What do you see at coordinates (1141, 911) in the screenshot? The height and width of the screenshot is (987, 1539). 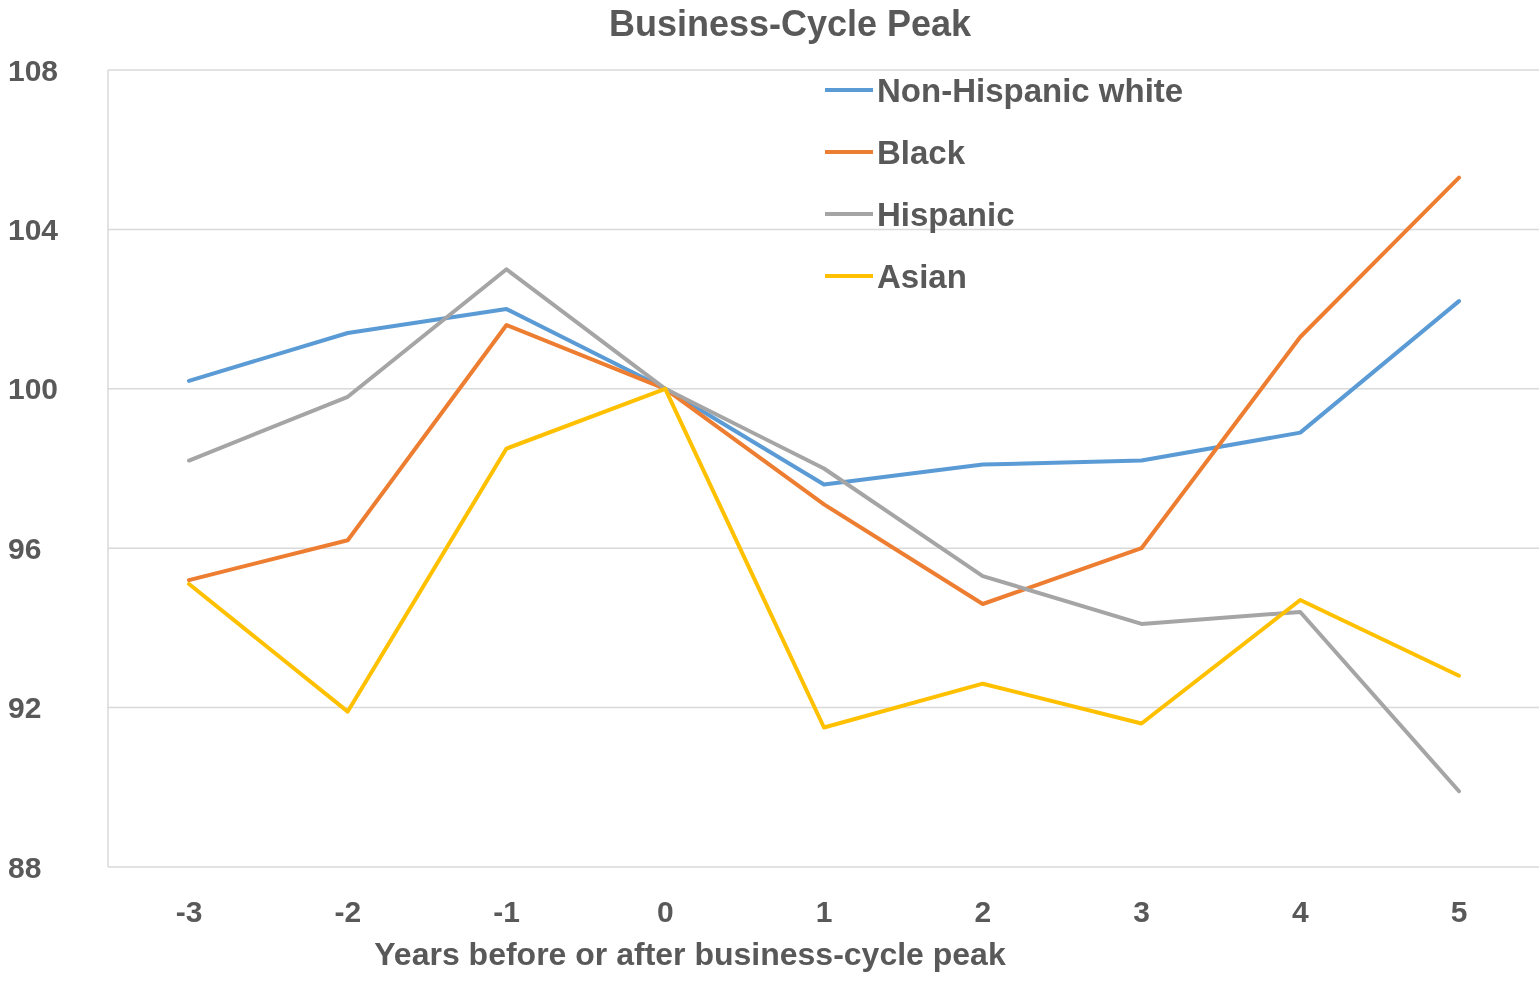 I see `x-tick-label: 3` at bounding box center [1141, 911].